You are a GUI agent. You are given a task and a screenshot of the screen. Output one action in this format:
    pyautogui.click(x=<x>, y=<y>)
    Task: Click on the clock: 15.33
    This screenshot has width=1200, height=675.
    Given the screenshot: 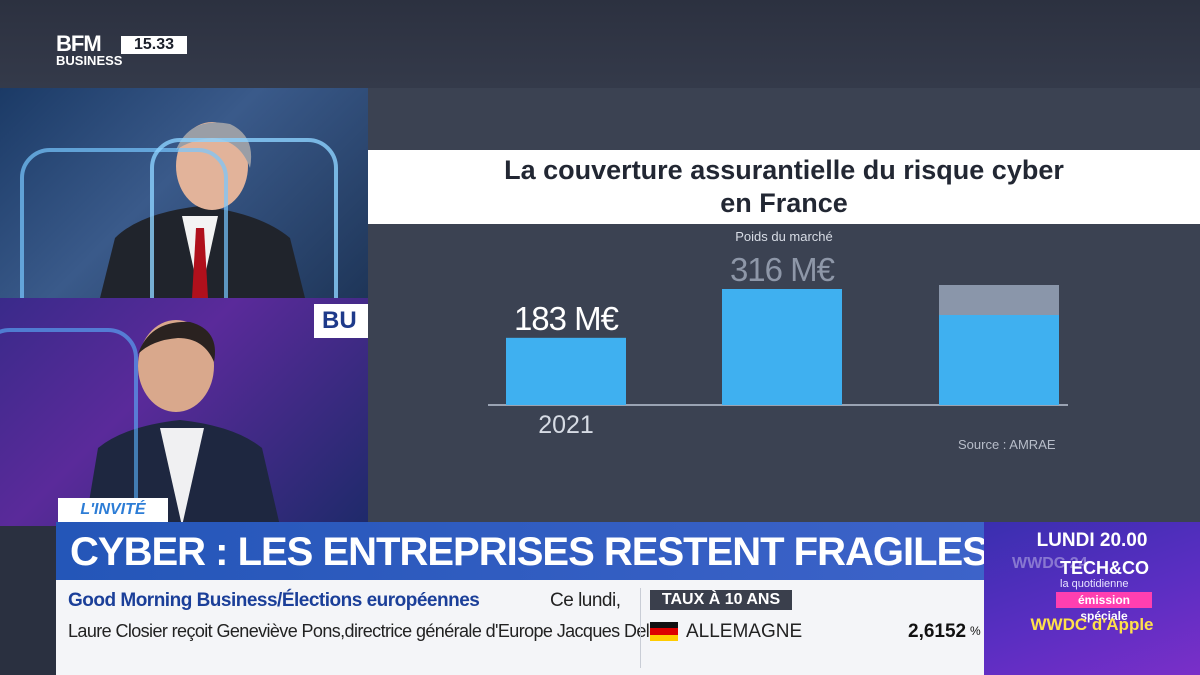 What is the action you would take?
    pyautogui.click(x=154, y=45)
    